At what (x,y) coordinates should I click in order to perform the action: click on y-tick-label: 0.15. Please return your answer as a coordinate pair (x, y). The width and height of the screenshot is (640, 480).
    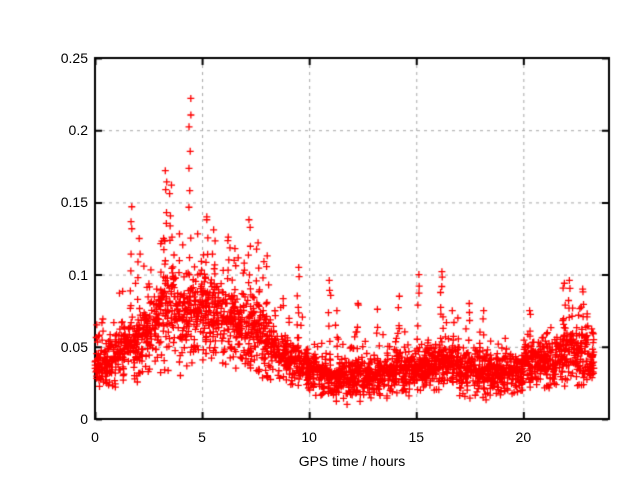
    Looking at the image, I should click on (74, 202).